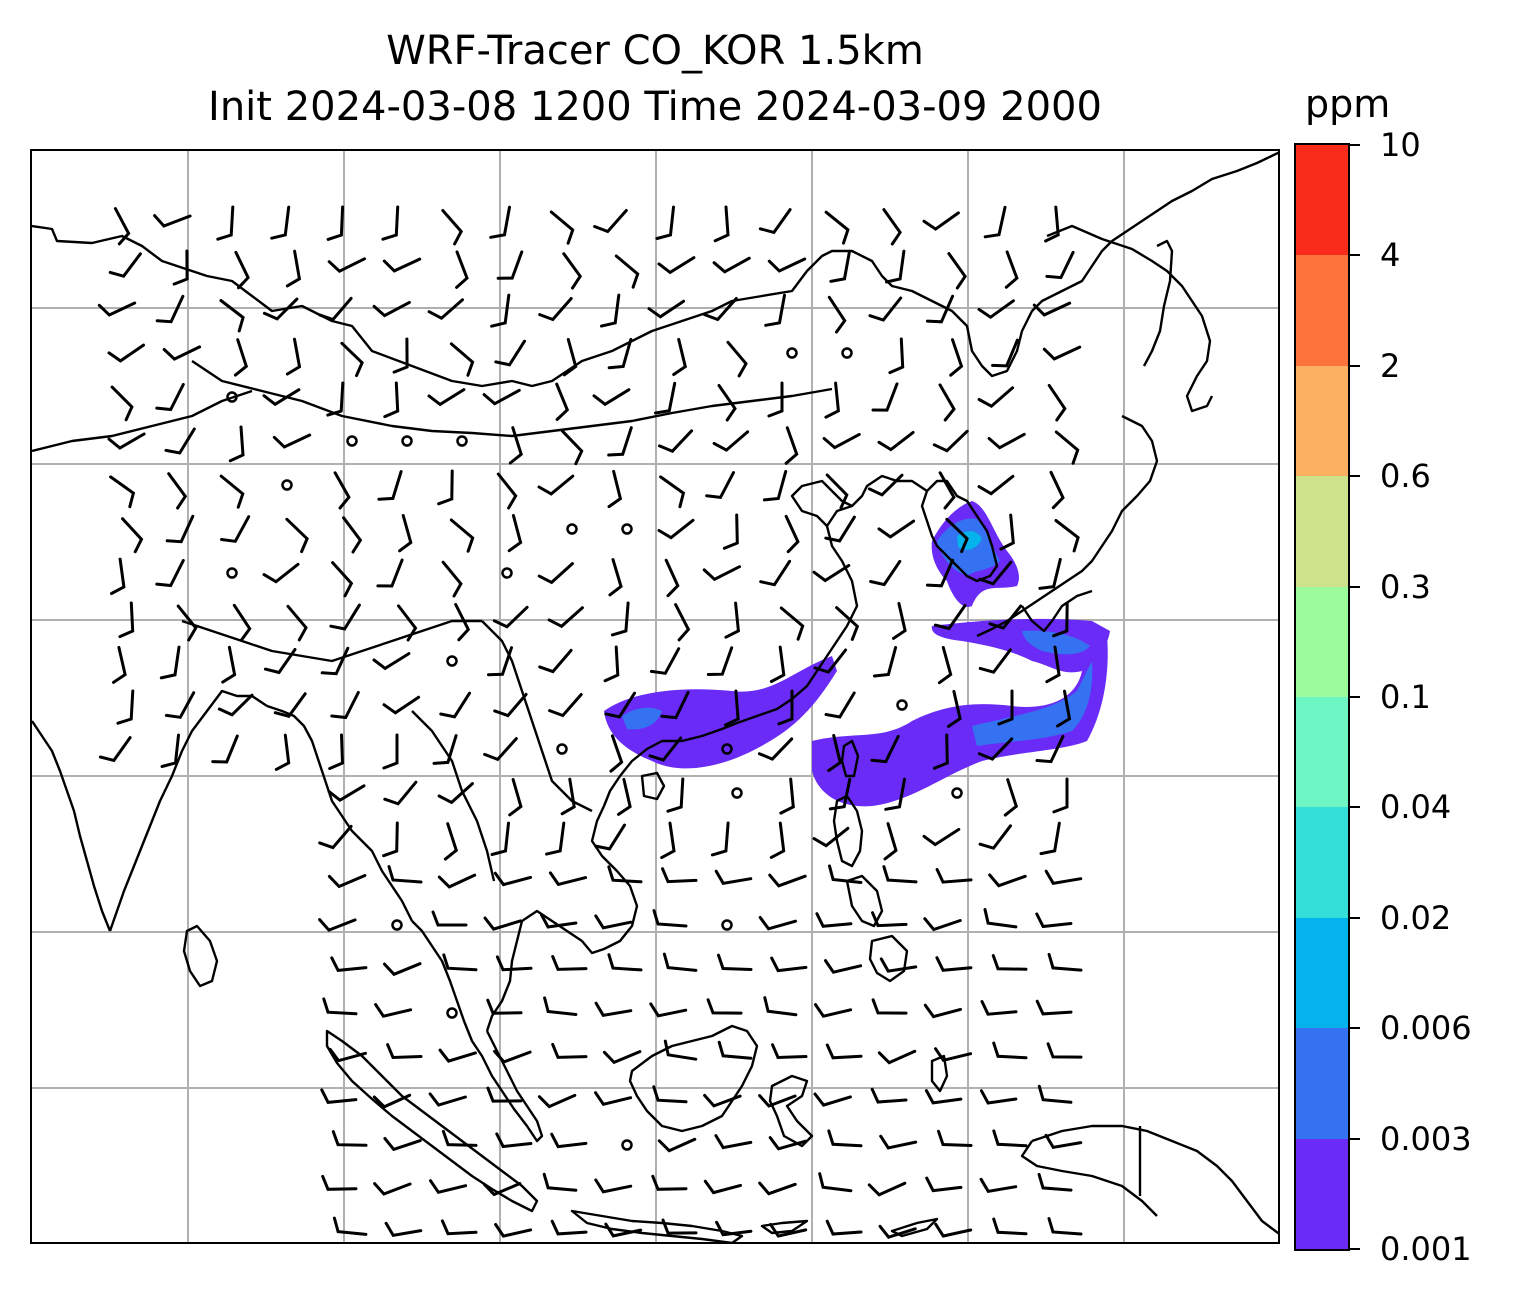  I want to click on coastline-philippines-visayas, so click(864, 901).